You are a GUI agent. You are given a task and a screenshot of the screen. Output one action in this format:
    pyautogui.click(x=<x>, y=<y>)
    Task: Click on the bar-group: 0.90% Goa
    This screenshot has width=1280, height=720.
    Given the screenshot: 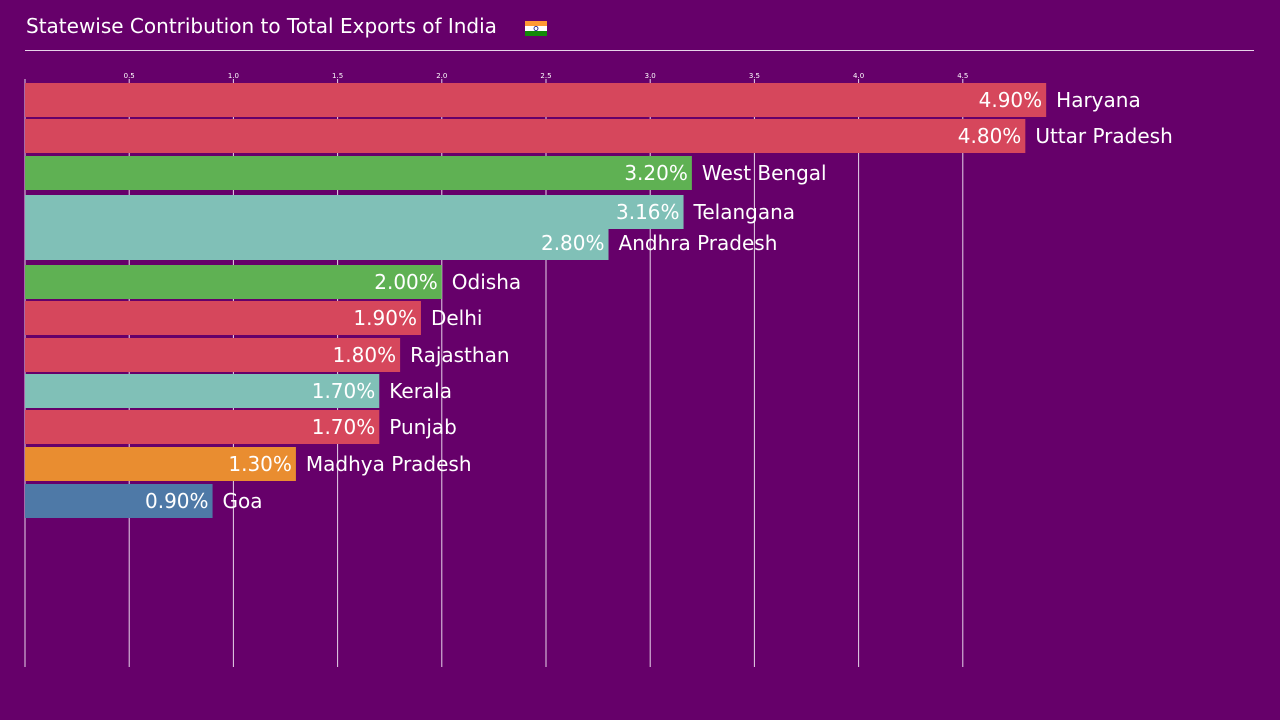 What is the action you would take?
    pyautogui.click(x=144, y=501)
    